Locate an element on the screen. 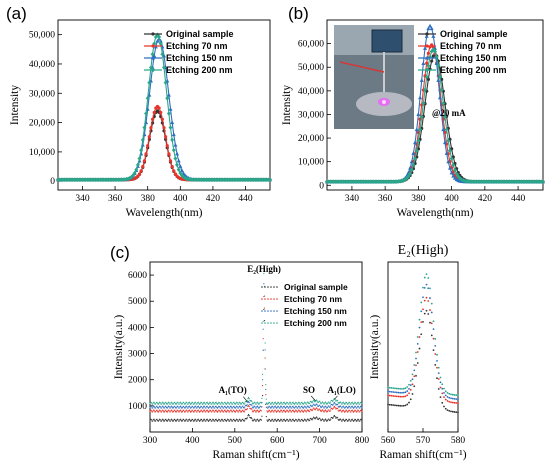  inset-x-tick-label: 560 is located at coordinates (388, 441).